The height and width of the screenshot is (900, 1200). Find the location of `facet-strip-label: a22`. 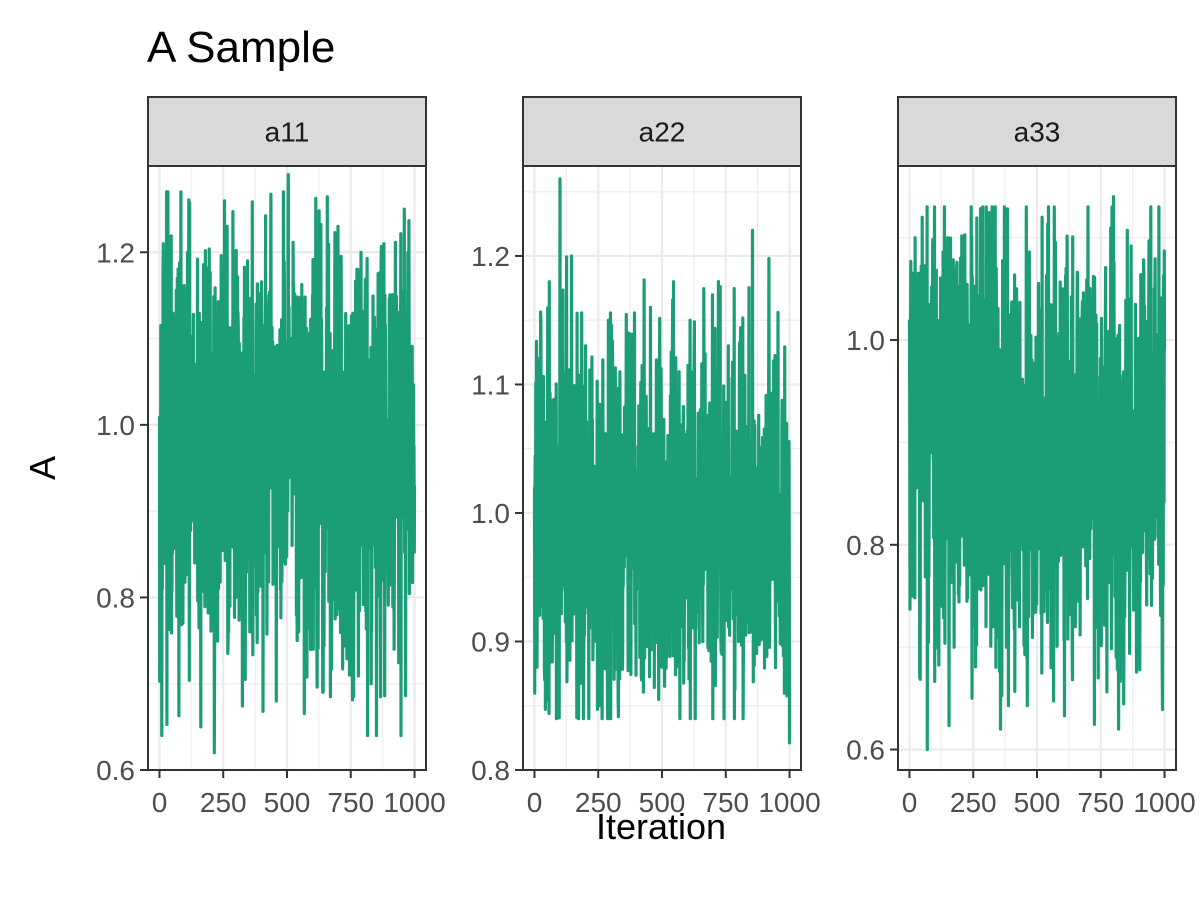

facet-strip-label: a22 is located at coordinates (662, 132).